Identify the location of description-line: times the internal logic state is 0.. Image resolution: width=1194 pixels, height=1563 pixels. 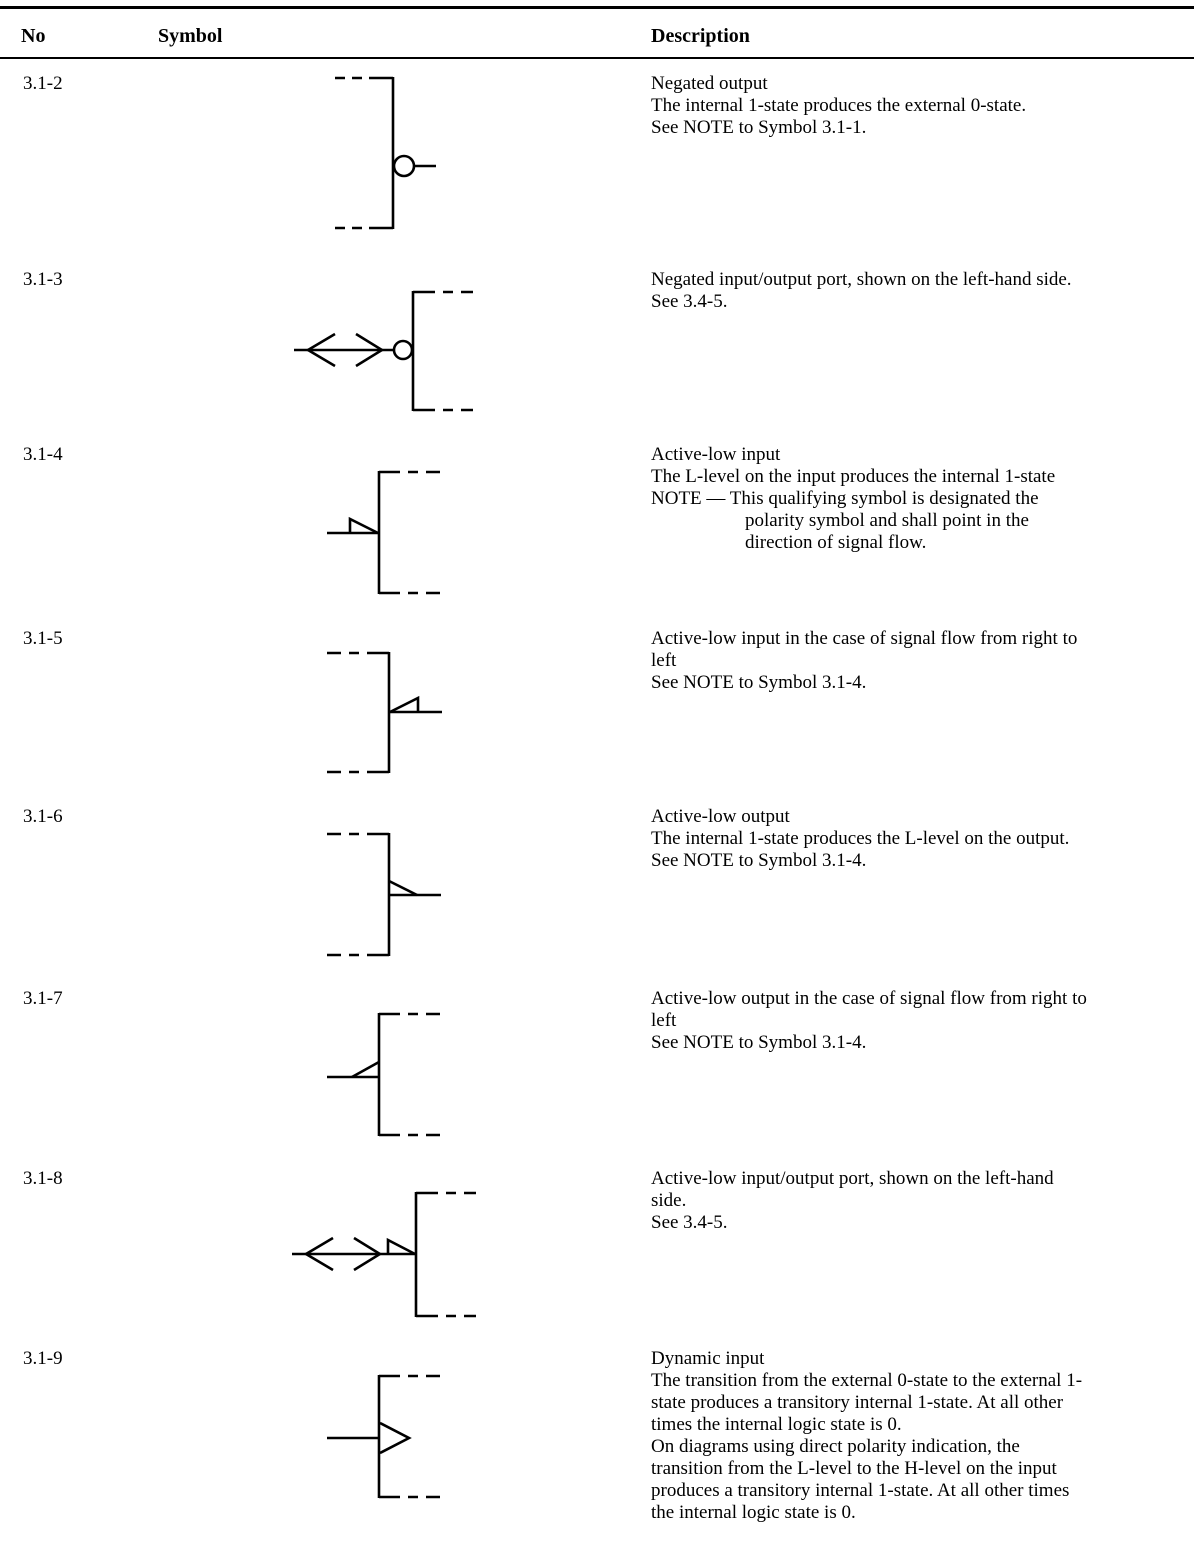
(776, 1424).